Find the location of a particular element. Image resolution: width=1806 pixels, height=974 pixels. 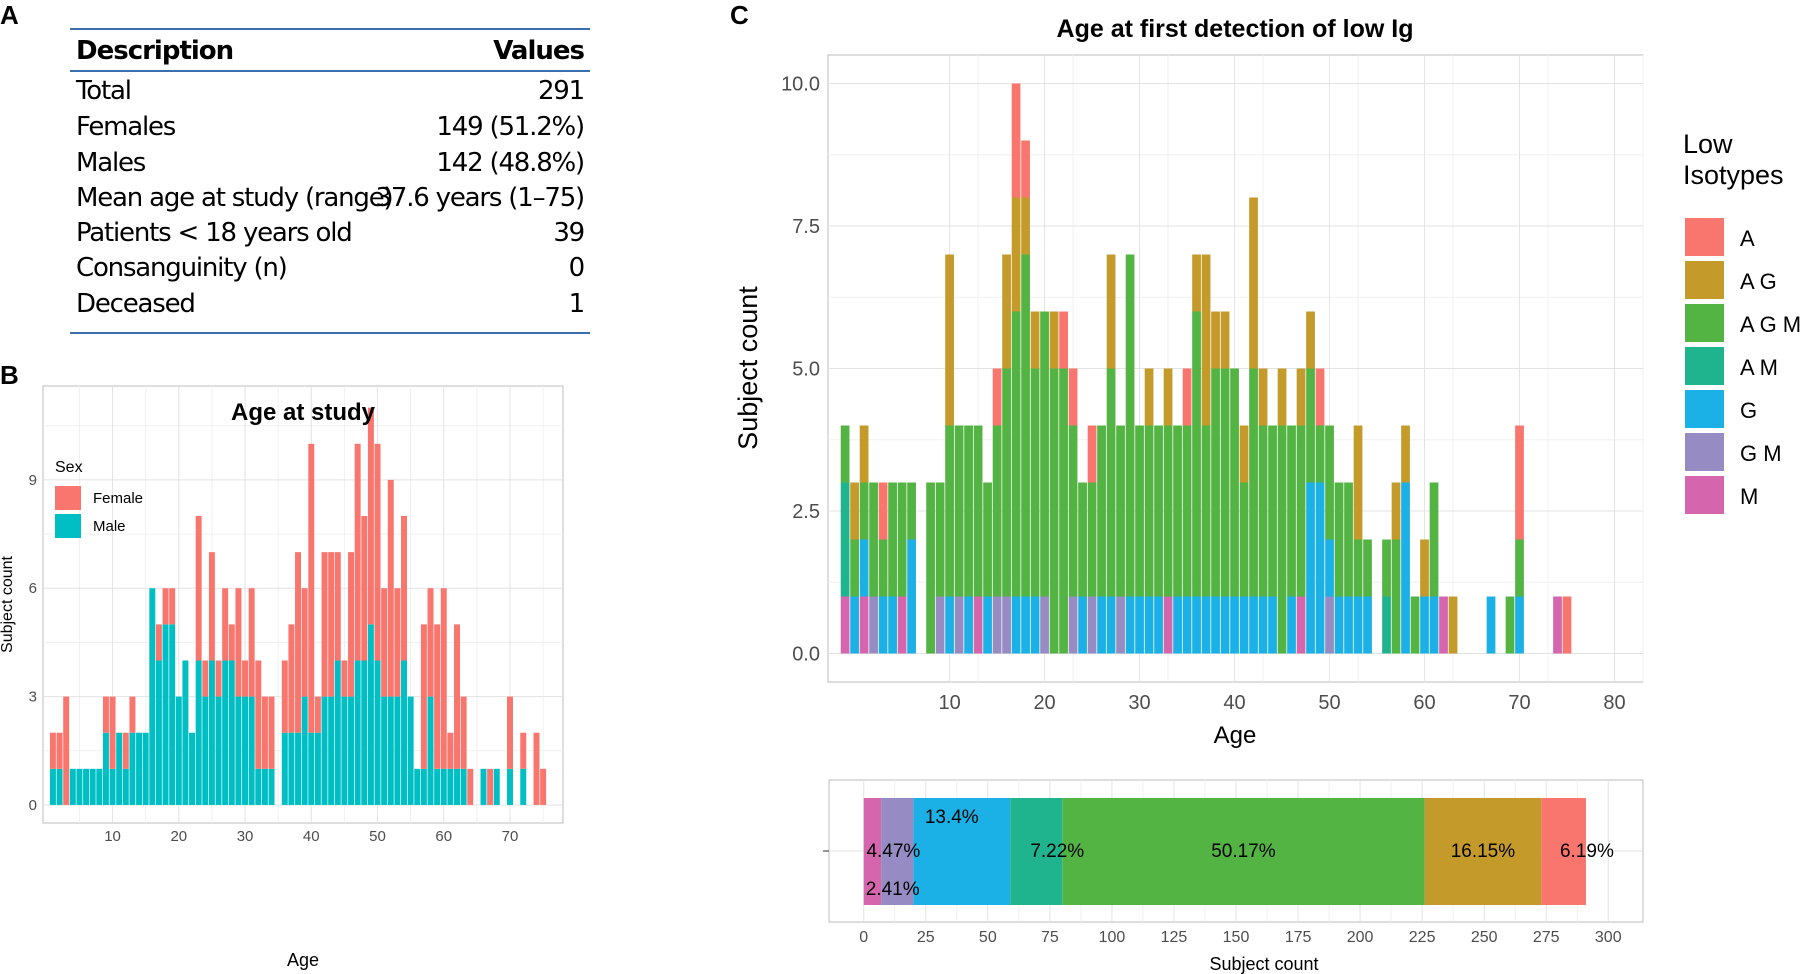

stacked-segment-g-m is located at coordinates (897, 851).